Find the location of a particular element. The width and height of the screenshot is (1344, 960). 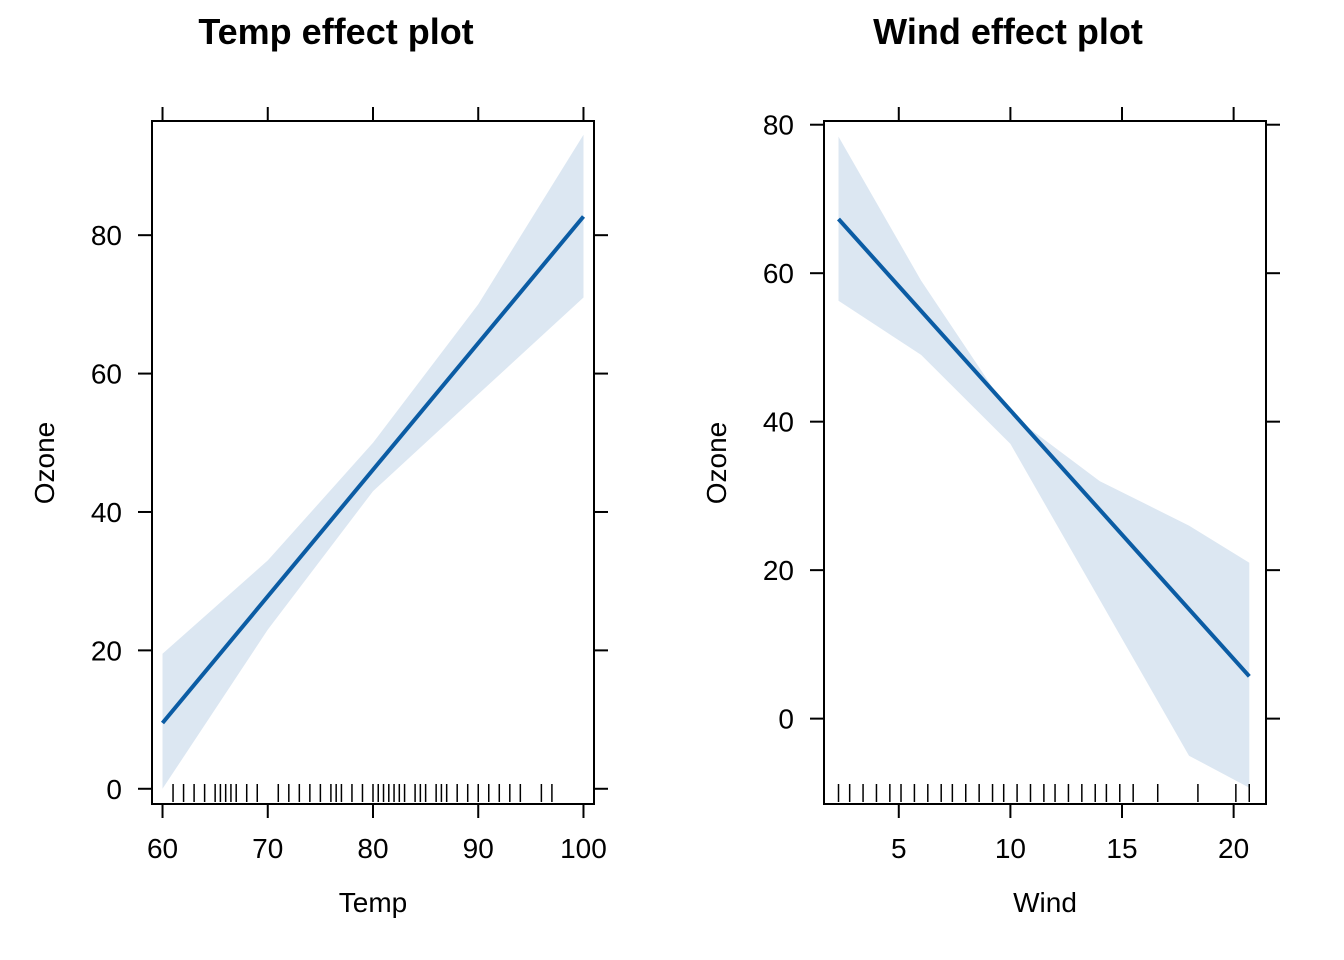

temp-rug-layer is located at coordinates (362, 793).